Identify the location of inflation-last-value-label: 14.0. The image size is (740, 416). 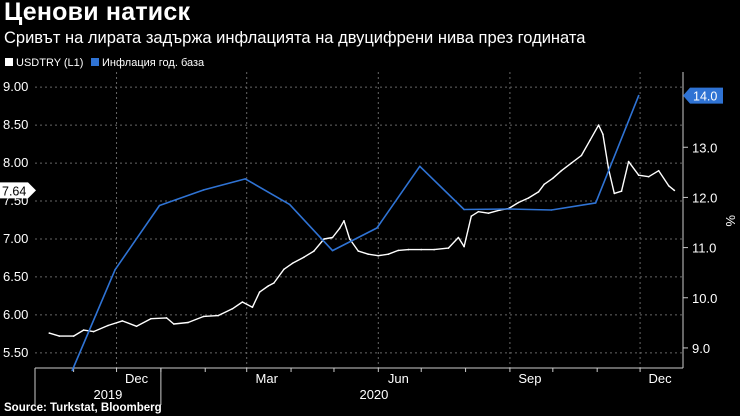
(705, 97).